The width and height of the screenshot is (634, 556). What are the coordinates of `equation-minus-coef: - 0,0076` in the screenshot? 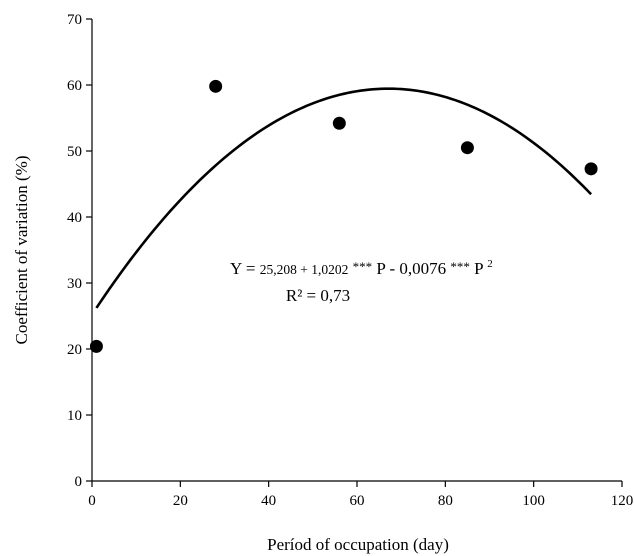 It's located at (417, 268).